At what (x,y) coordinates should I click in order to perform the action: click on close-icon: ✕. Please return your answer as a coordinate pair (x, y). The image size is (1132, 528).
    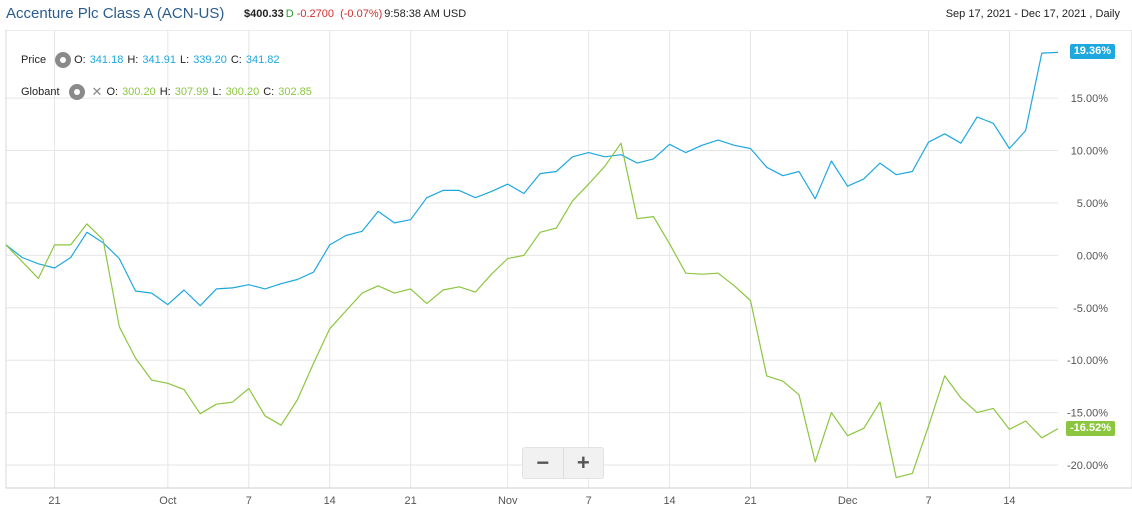
    Looking at the image, I should click on (97, 91).